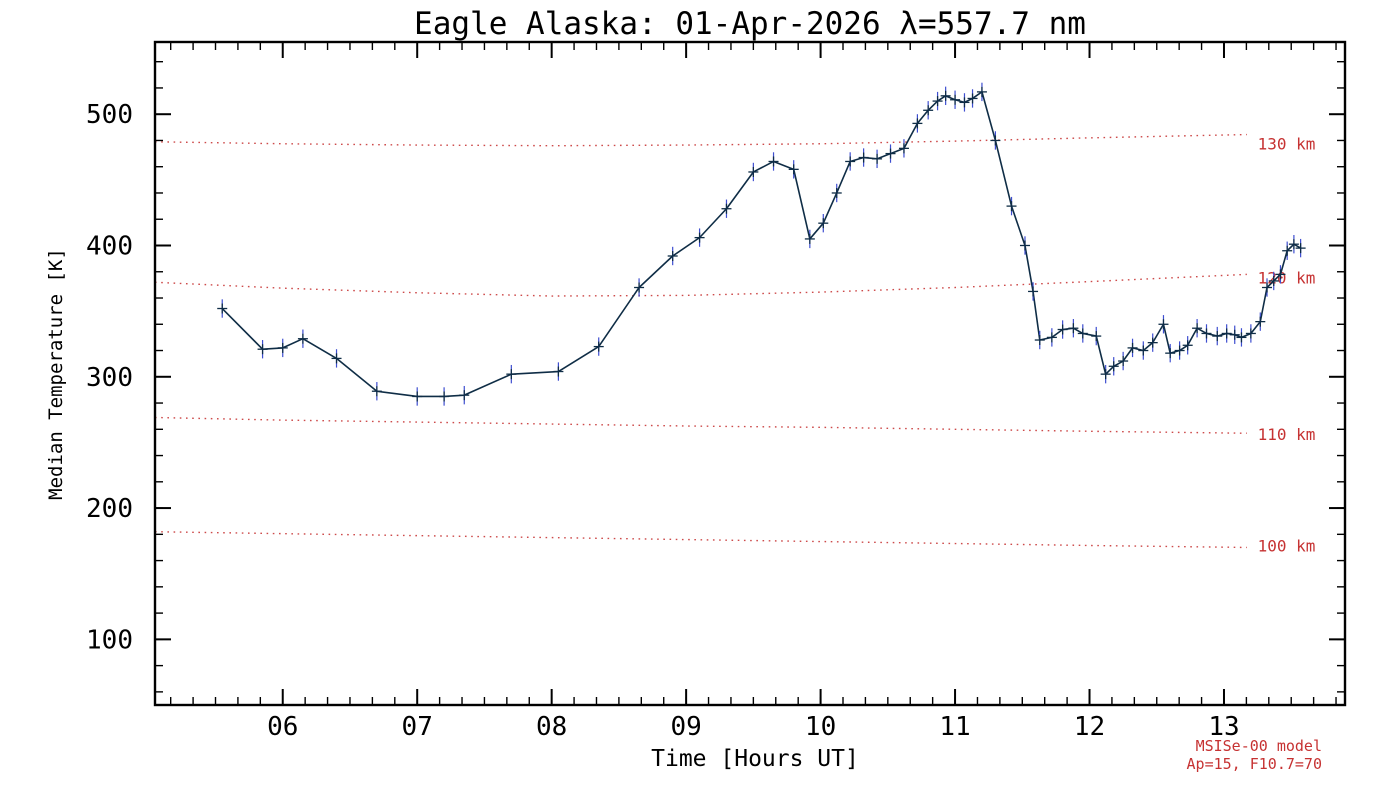  Describe the element at coordinates (685, 727) in the screenshot. I see `x-tick-label: 09` at that location.